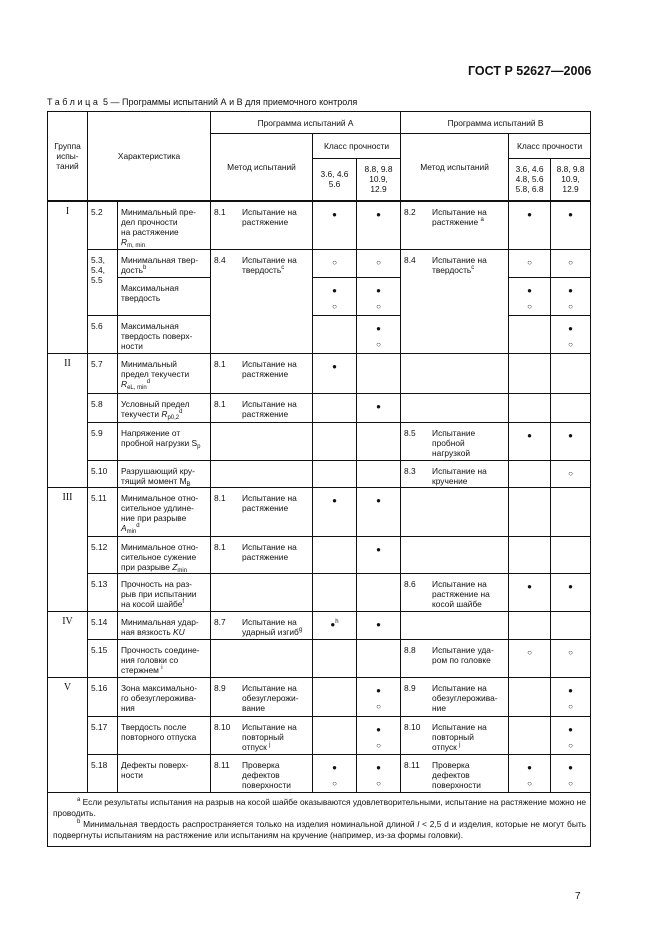 Image resolution: width=661 pixels, height=936 pixels. I want to click on method-code: 8.9, so click(410, 688).